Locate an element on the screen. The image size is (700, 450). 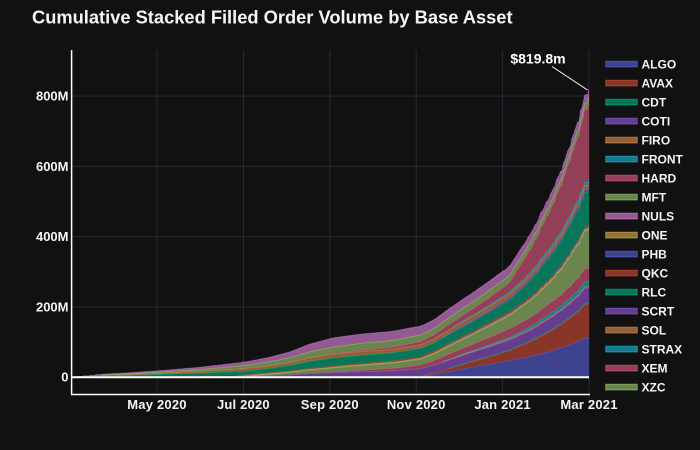
svg-text: Mar 2021 is located at coordinates (588, 404).